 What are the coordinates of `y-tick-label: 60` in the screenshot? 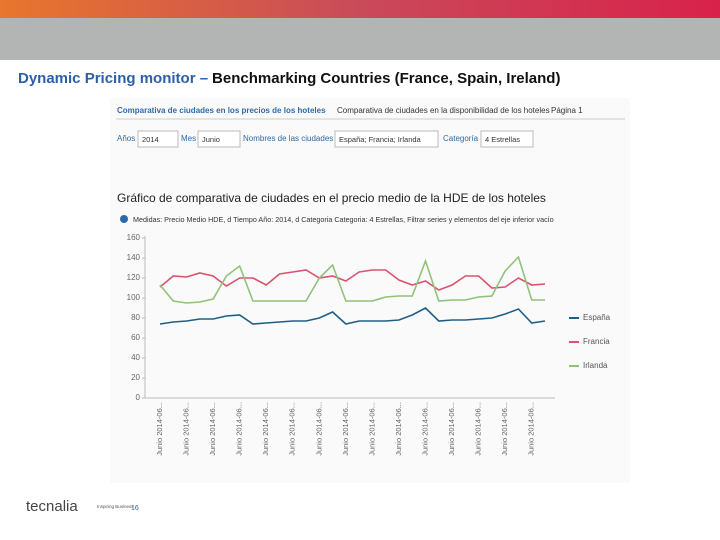 It's located at (135, 337).